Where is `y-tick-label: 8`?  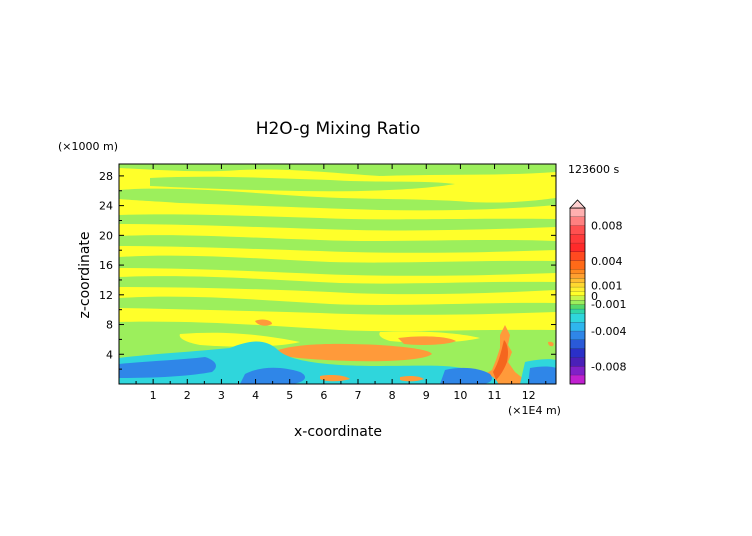
y-tick-label: 8 is located at coordinates (109, 325).